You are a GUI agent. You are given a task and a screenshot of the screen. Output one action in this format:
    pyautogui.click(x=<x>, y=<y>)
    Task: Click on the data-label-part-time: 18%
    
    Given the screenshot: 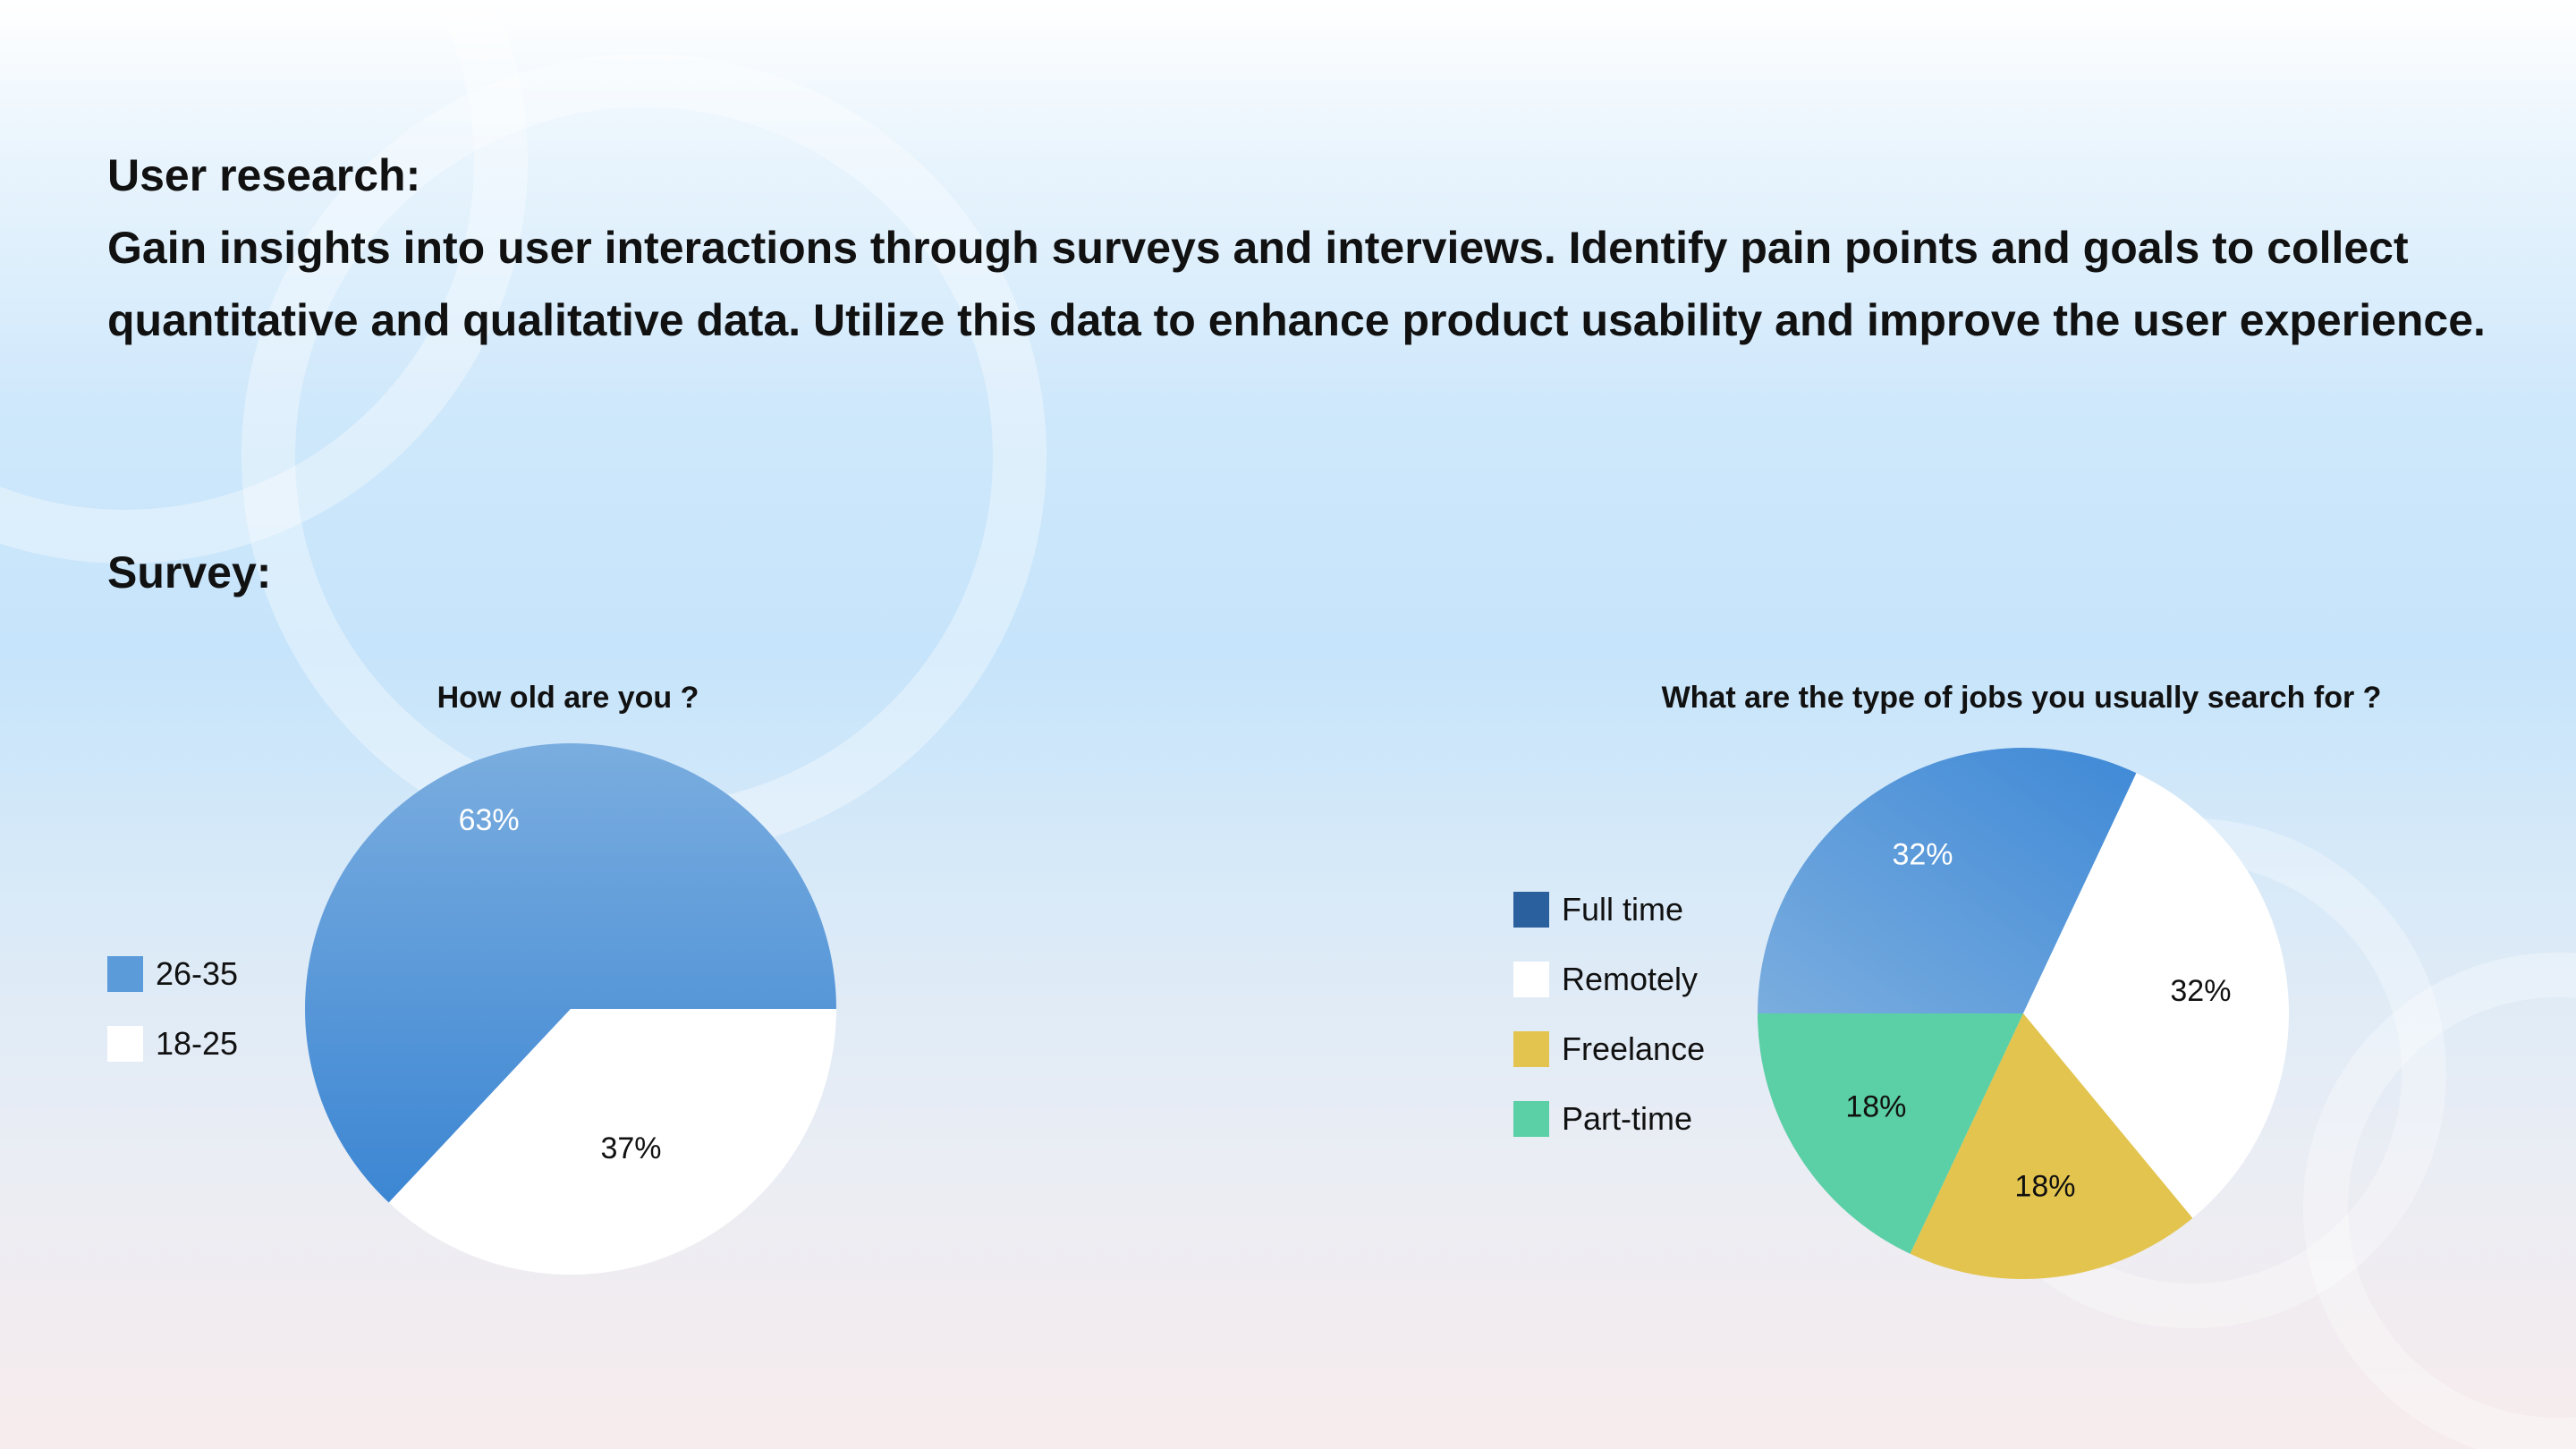 What is the action you would take?
    pyautogui.click(x=1875, y=1106)
    